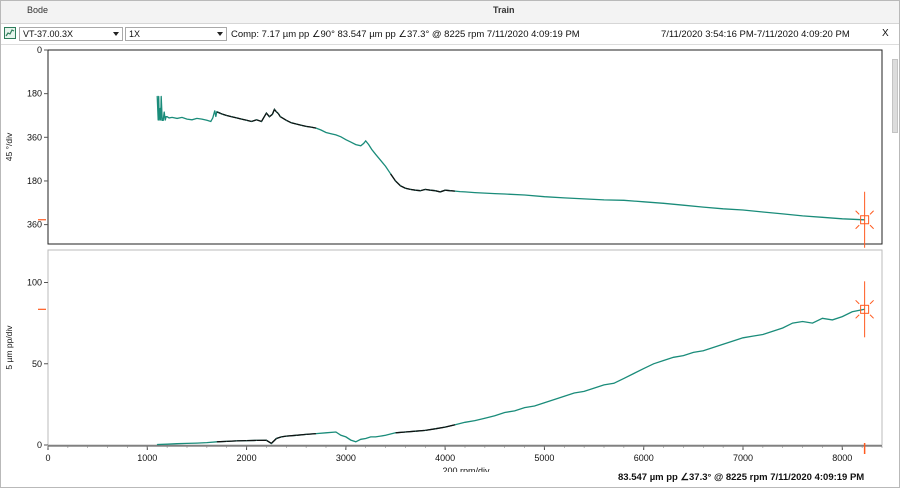 The height and width of the screenshot is (488, 900). What do you see at coordinates (47, 458) in the screenshot?
I see `x-tick-label: 0` at bounding box center [47, 458].